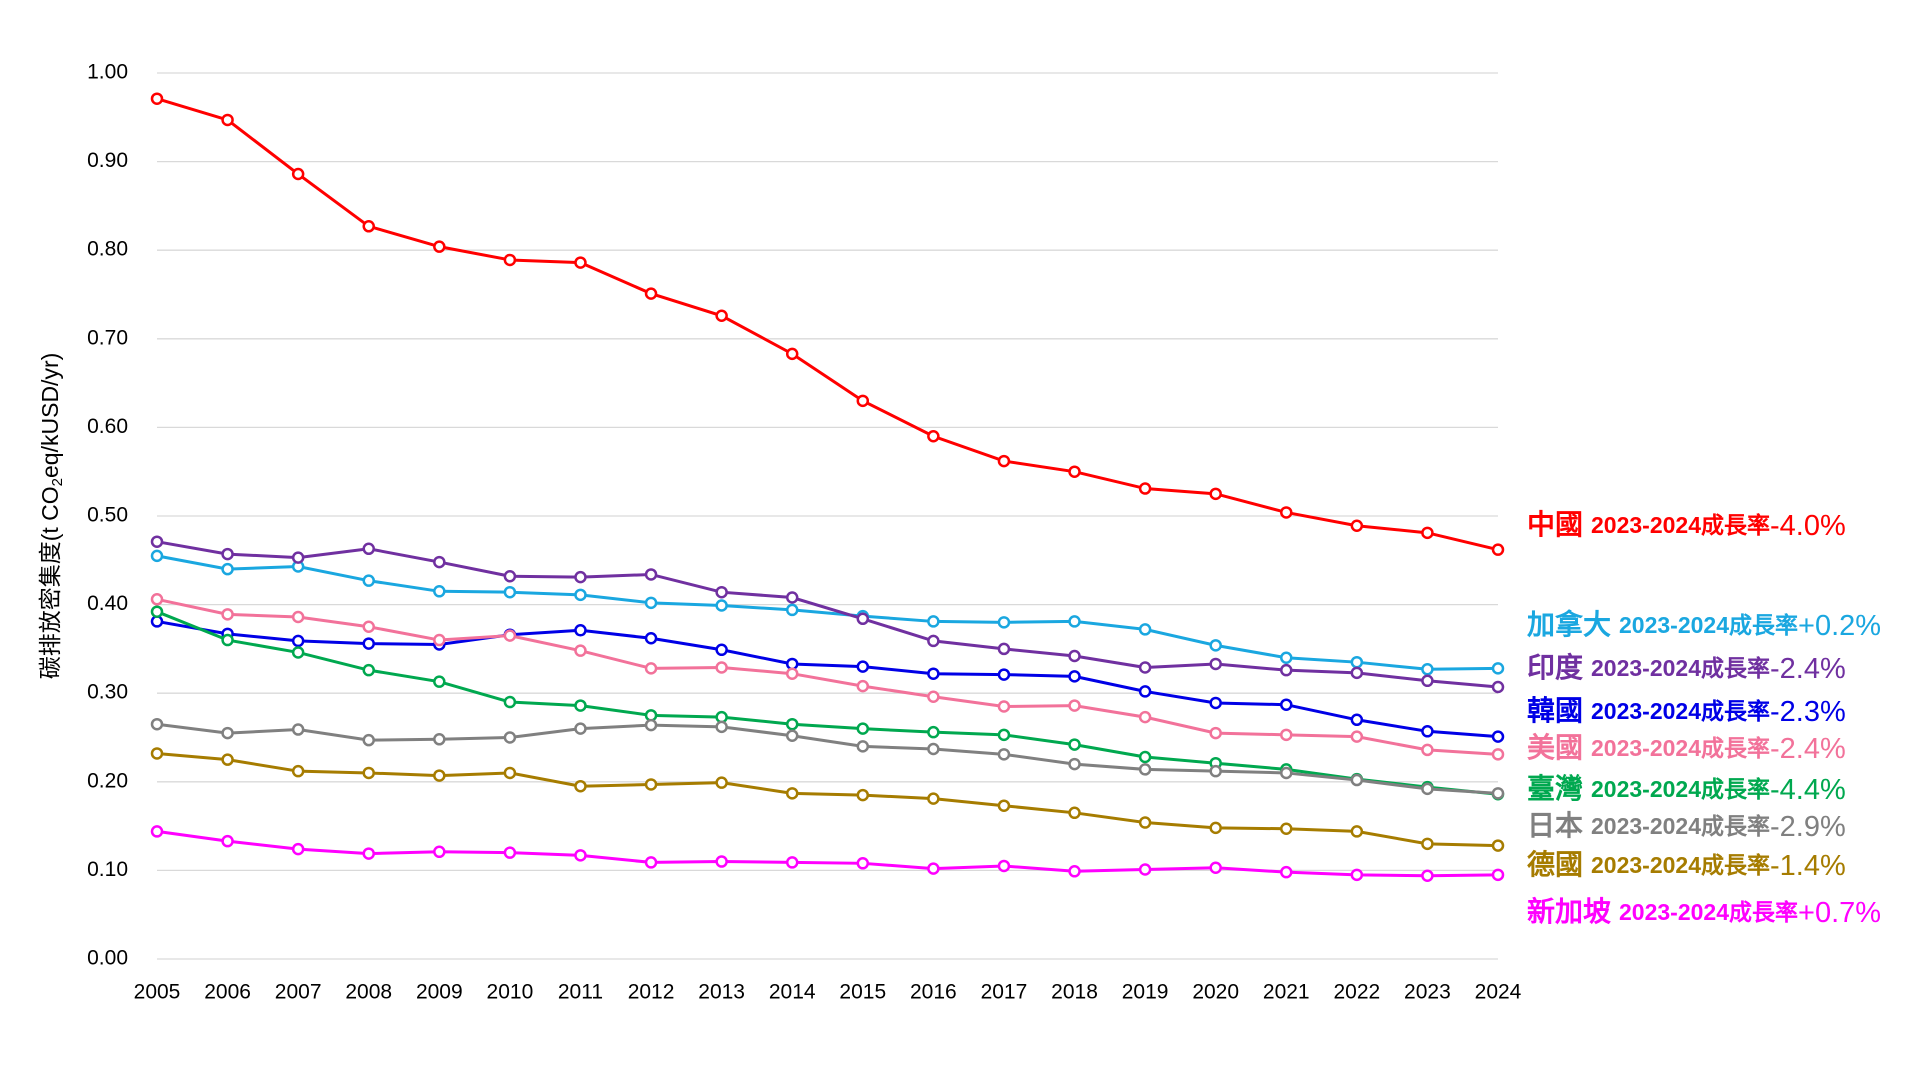  I want to click on y-tick-label: 0.20, so click(107, 780).